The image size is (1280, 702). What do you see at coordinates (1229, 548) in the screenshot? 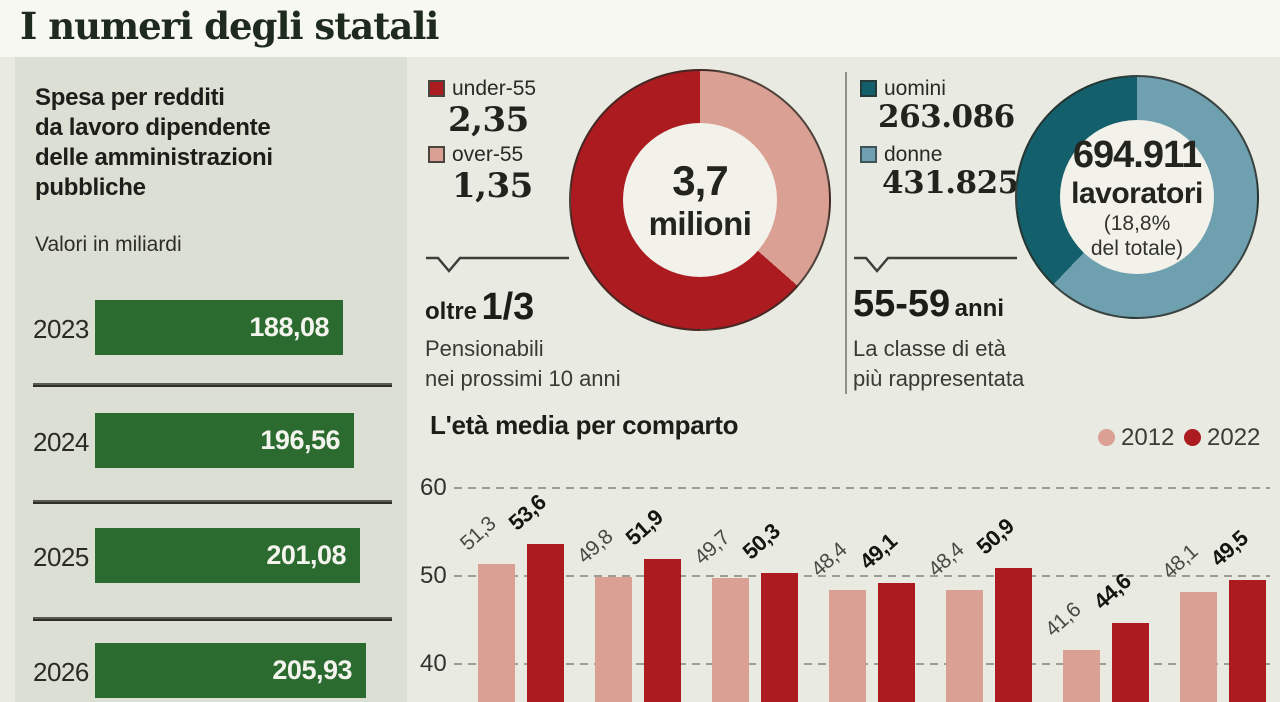
I see `bar-value-2022-group-7: 49,5` at bounding box center [1229, 548].